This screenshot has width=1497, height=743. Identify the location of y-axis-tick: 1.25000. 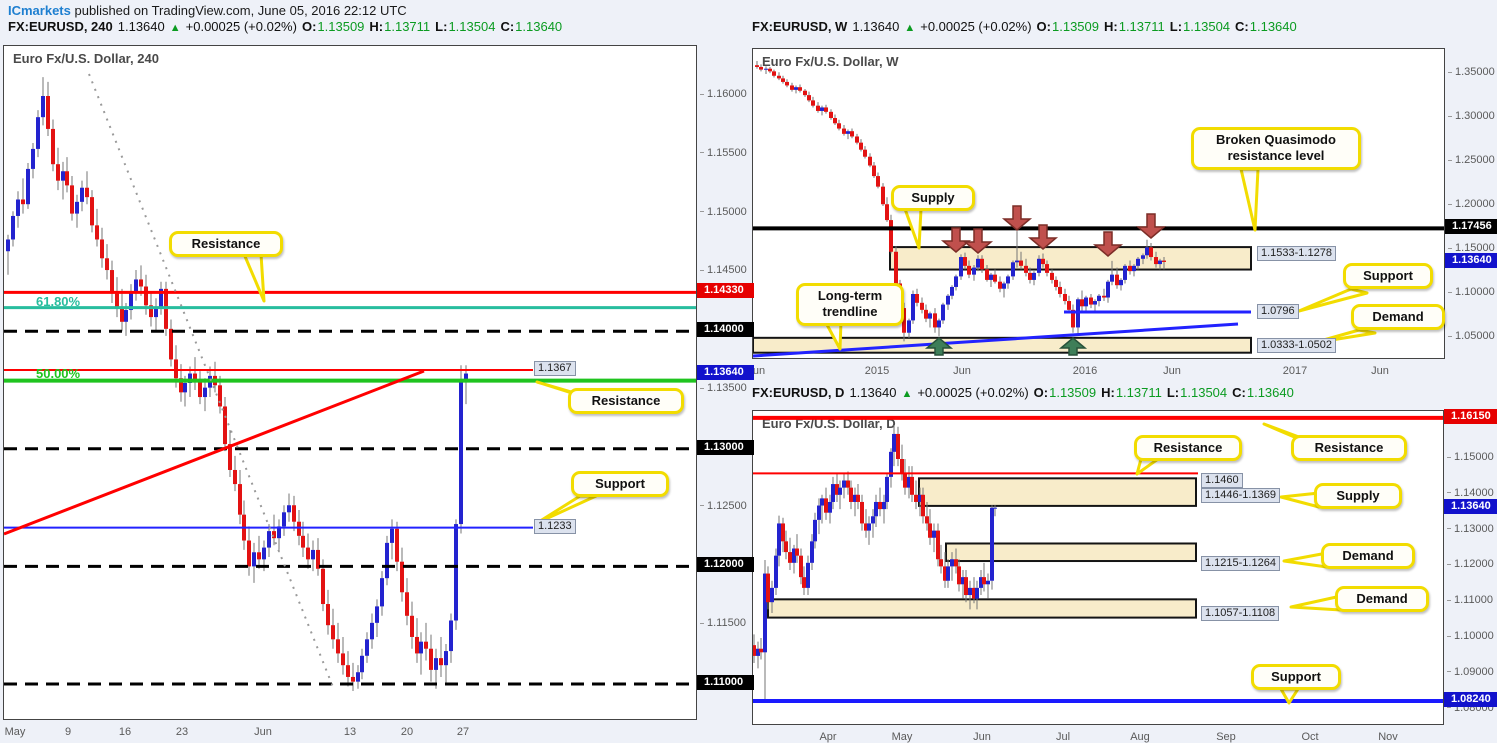
(1471, 160).